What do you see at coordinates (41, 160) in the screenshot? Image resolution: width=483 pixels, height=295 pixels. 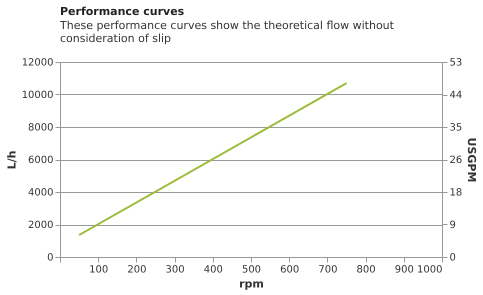 I see `y-tick-label: 6000` at bounding box center [41, 160].